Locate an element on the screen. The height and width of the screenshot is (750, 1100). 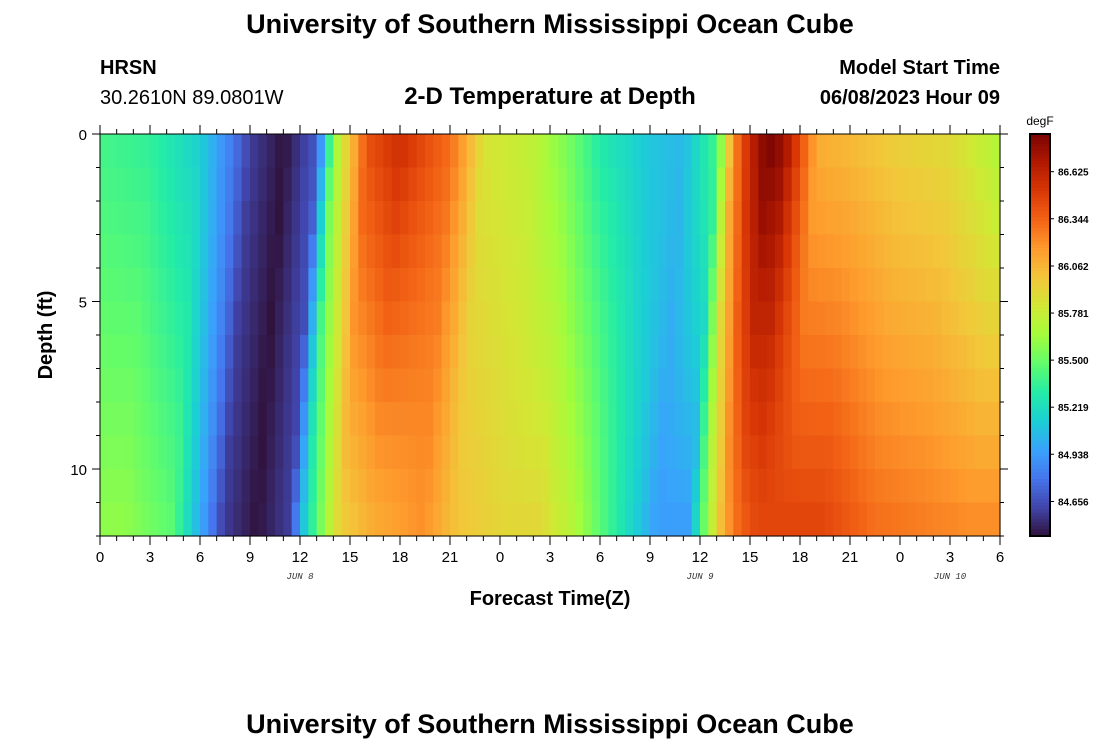
y-tick-label: 0 is located at coordinates (83, 135).